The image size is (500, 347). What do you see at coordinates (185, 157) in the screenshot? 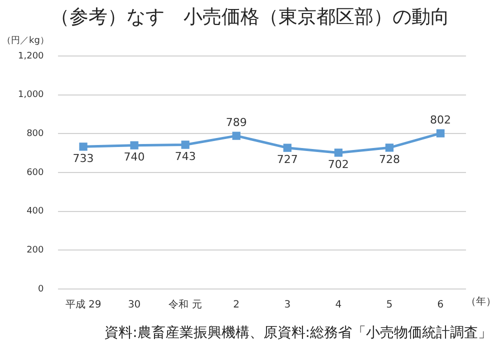
I see `data-label: 743` at bounding box center [185, 157].